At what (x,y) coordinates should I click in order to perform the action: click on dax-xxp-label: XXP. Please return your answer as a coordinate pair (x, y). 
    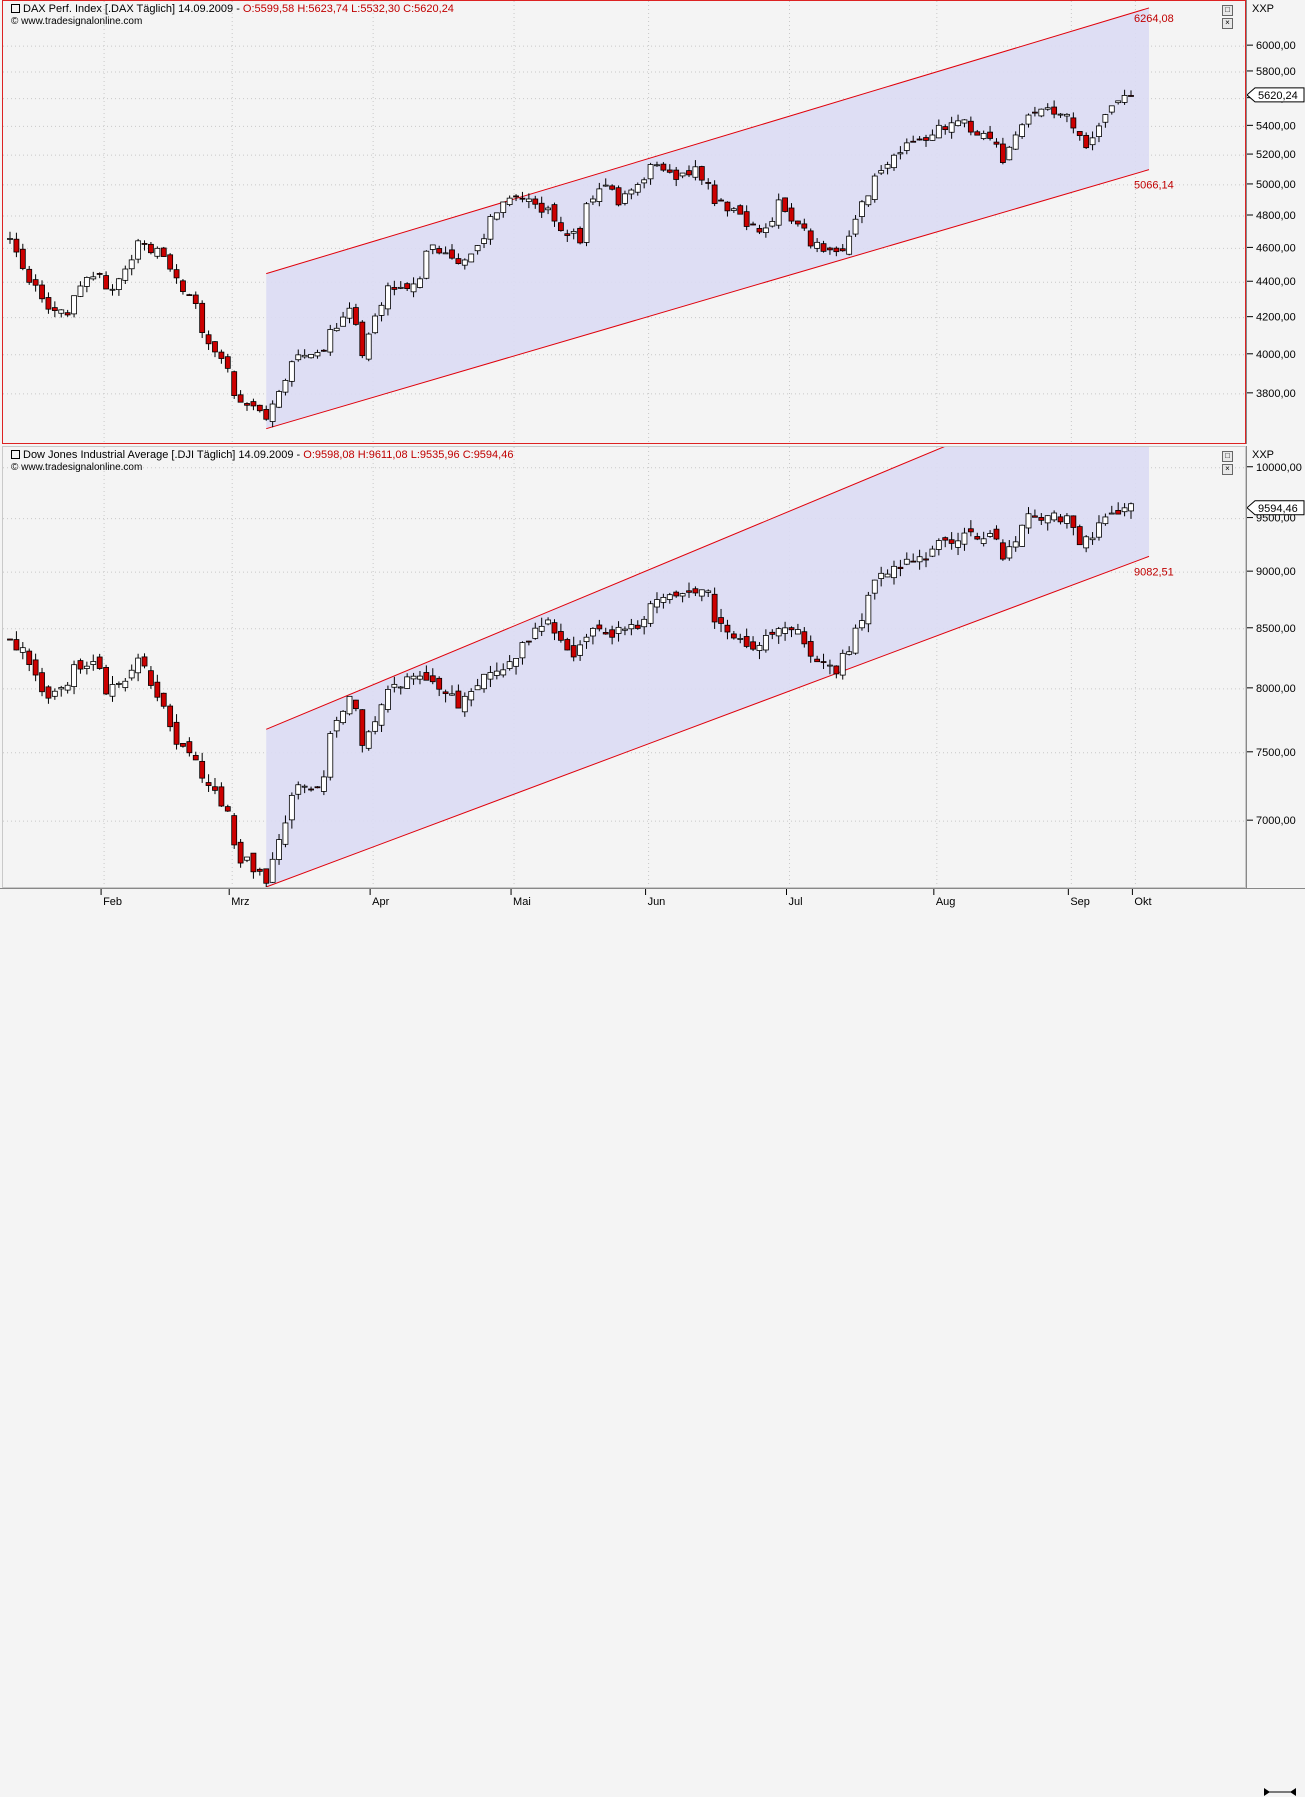
    Looking at the image, I should click on (1263, 9).